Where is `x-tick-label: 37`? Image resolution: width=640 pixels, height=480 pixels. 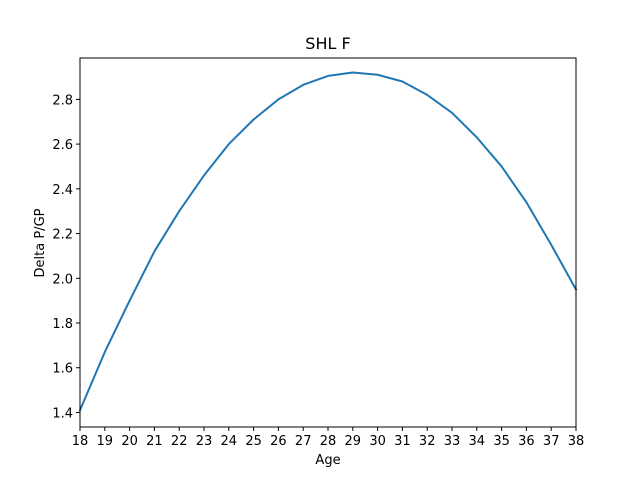 x-tick-label: 37 is located at coordinates (551, 441).